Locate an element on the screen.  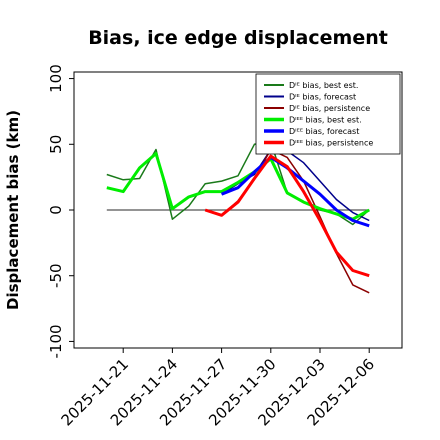
y-tick-label: 100 is located at coordinates (56, 78).